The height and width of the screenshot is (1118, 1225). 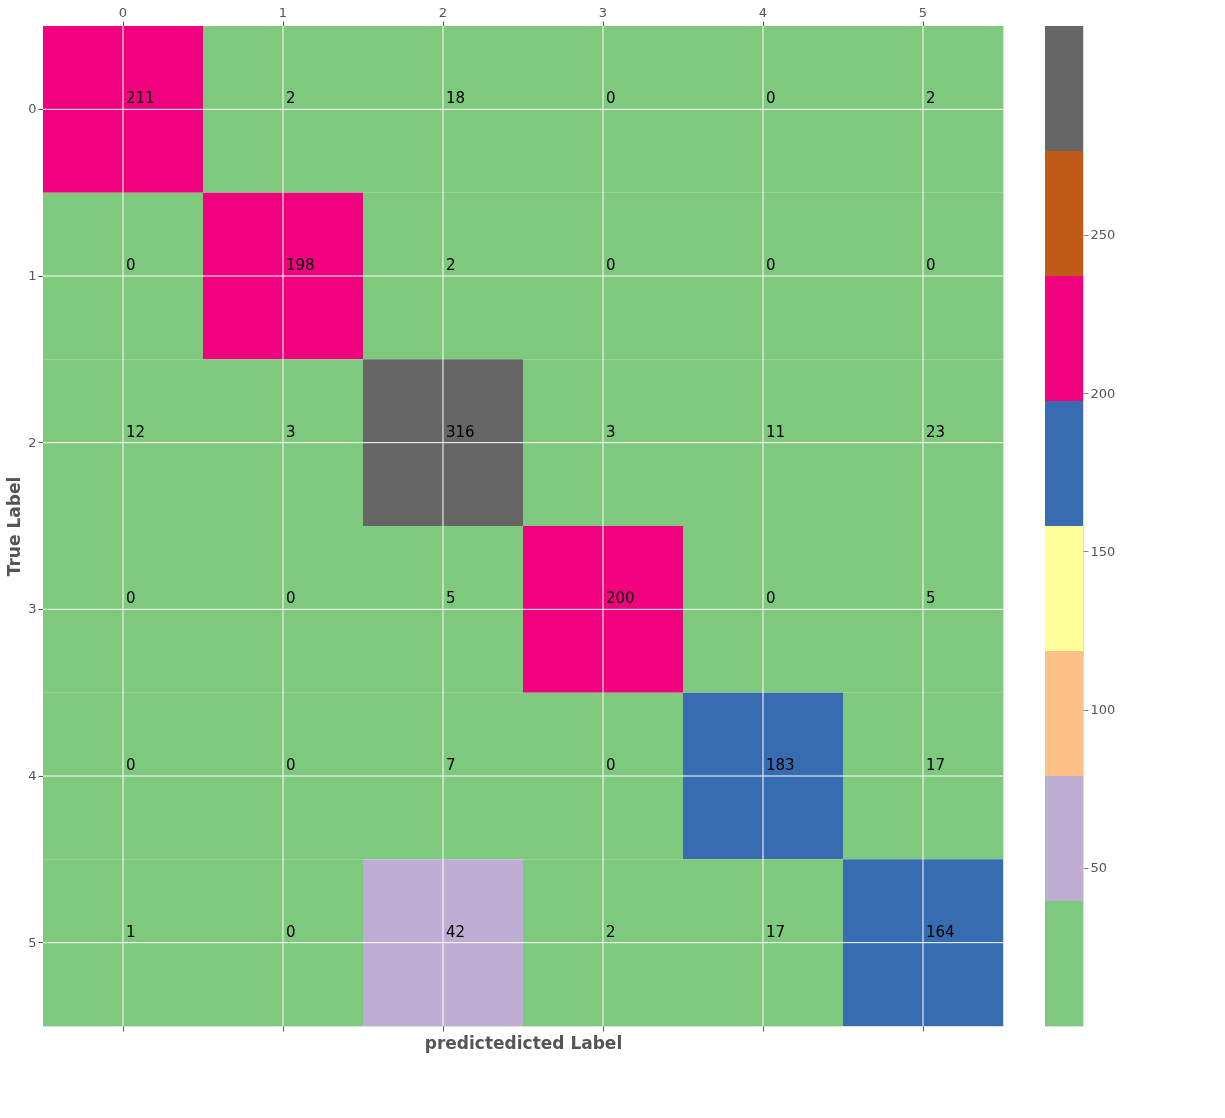 I want to click on color-bar-label: 100, so click(x=1103, y=710).